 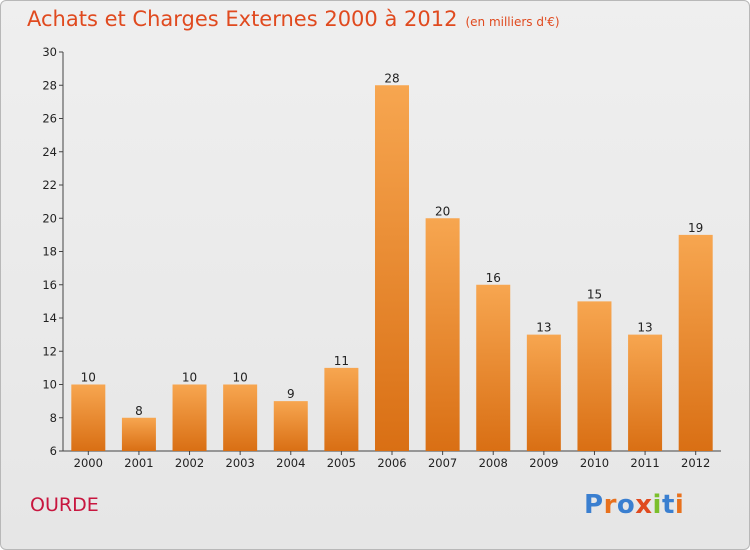 I want to click on x-tick-label: 2010, so click(x=594, y=463).